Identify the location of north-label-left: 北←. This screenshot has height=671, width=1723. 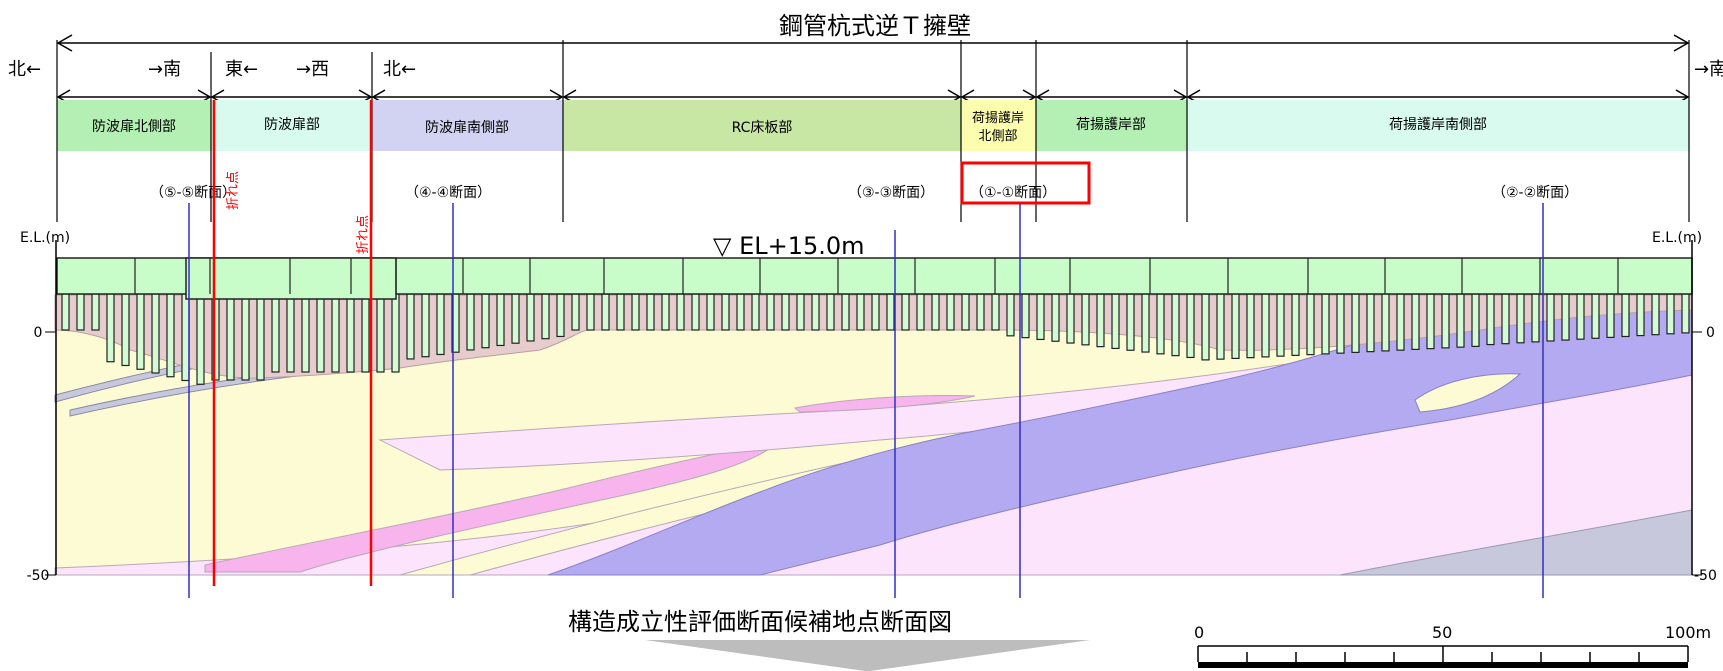
(24, 69).